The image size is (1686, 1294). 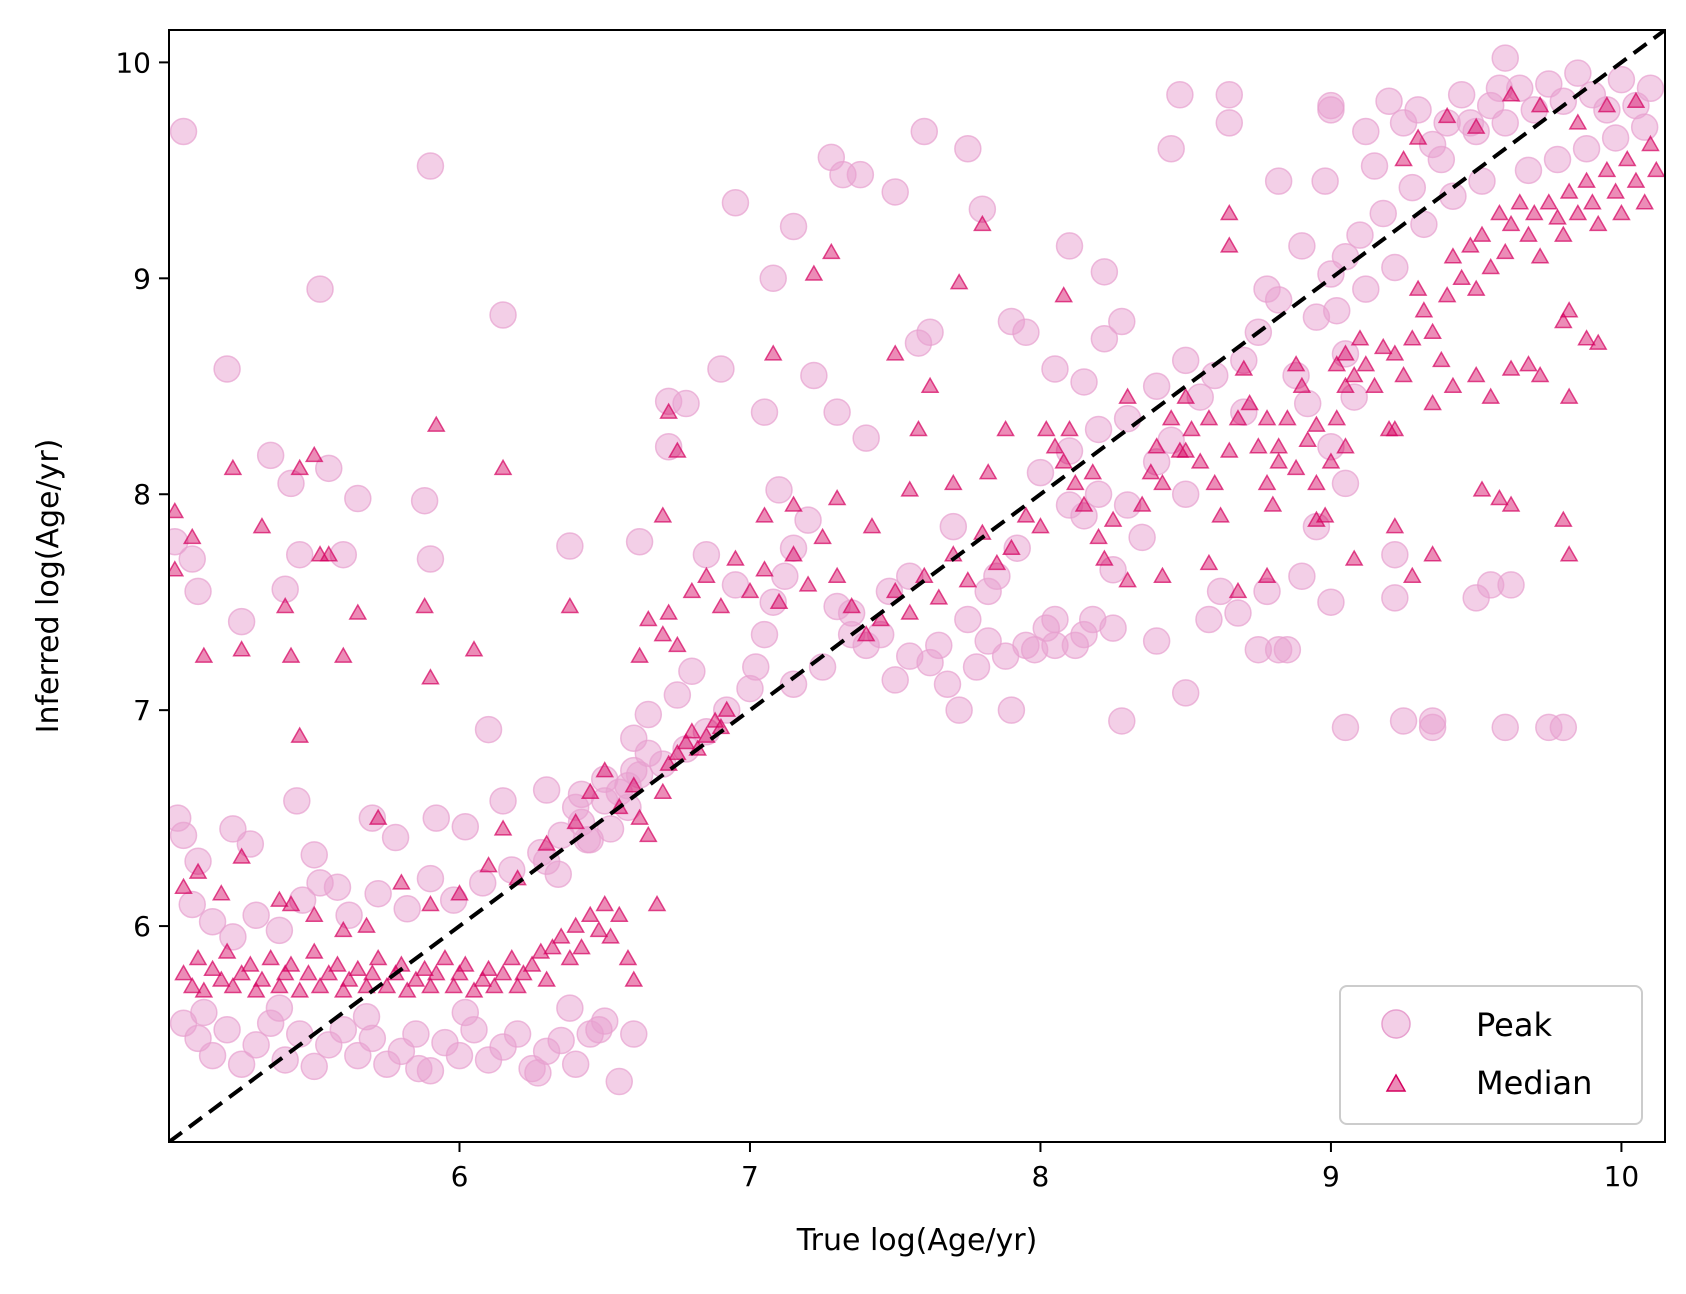 I want to click on x-axis-ticks: 6 7 8 9 10, so click(x=1045, y=1167).